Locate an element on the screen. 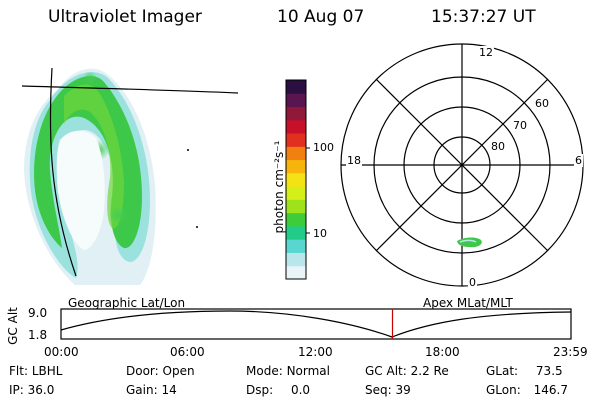 Image resolution: width=600 pixels, height=400 pixels. mlt-label-dusk: 18 is located at coordinates (354, 160).